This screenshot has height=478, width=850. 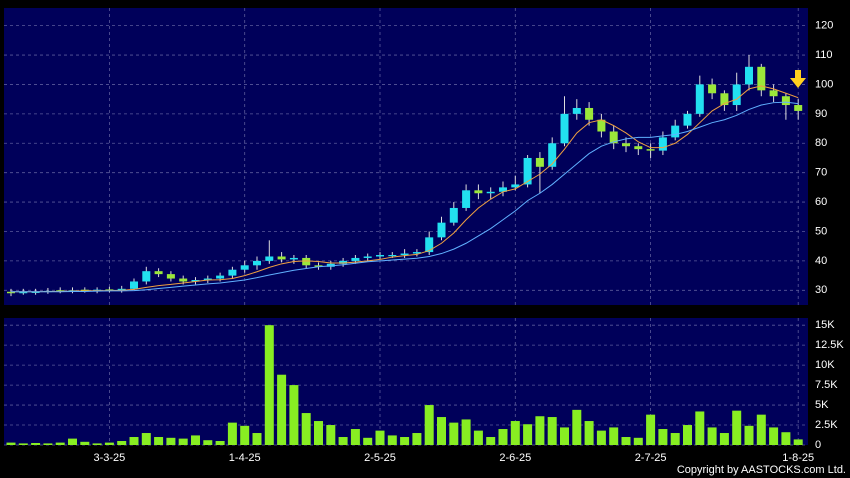 What do you see at coordinates (829, 345) in the screenshot?
I see `y-tick-label: 12.5K` at bounding box center [829, 345].